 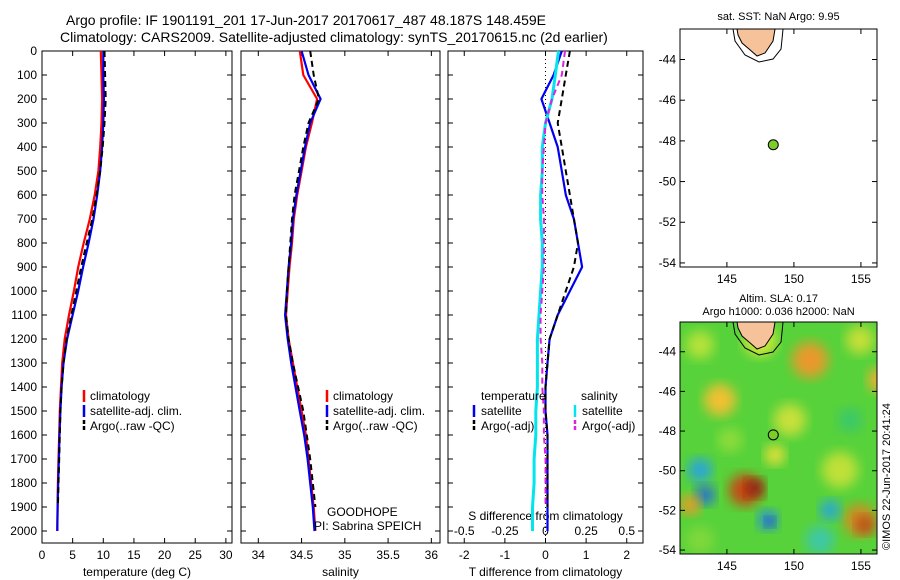 What do you see at coordinates (887, 476) in the screenshot?
I see `imos-timestamp: ©IMOS 22-Jun-2017 20:41:24` at bounding box center [887, 476].